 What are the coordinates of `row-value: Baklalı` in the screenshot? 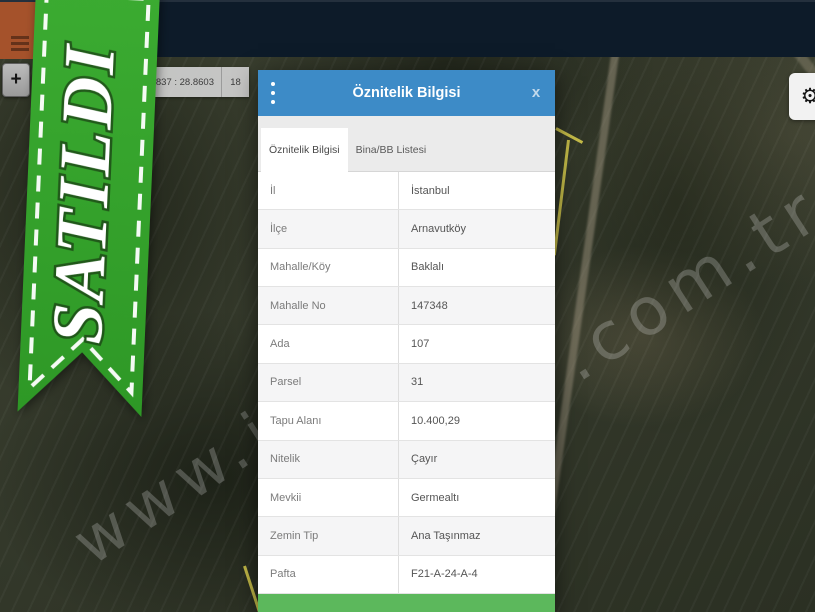 It's located at (476, 267).